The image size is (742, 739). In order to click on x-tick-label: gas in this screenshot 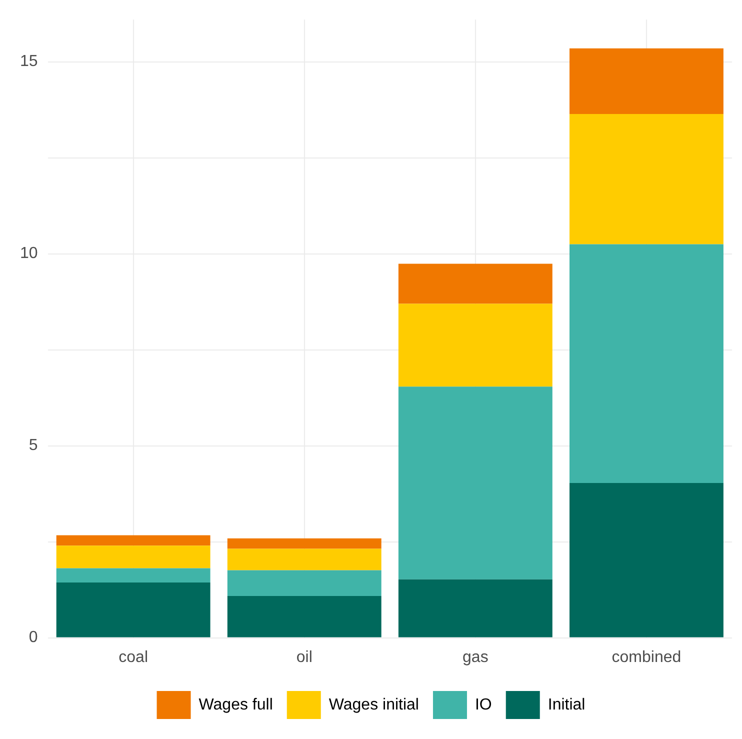, I will do `click(475, 657)`.